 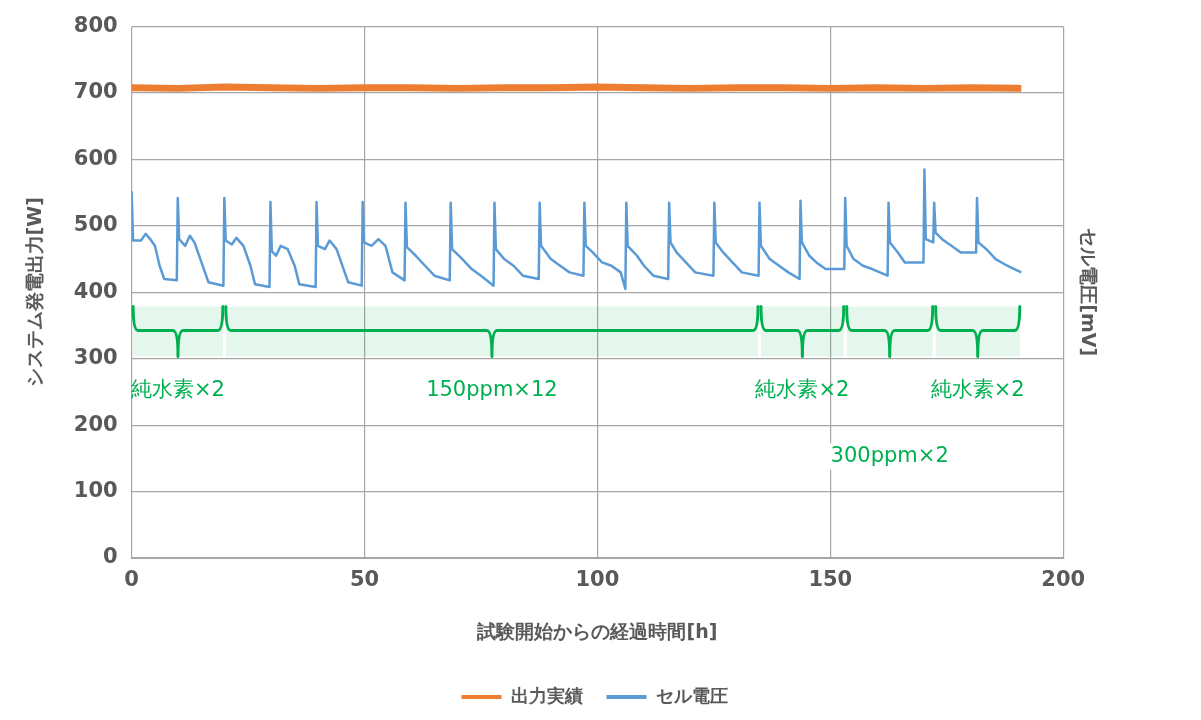 What do you see at coordinates (1088, 292) in the screenshot?
I see `y2-axis-title: セル電圧[mV]` at bounding box center [1088, 292].